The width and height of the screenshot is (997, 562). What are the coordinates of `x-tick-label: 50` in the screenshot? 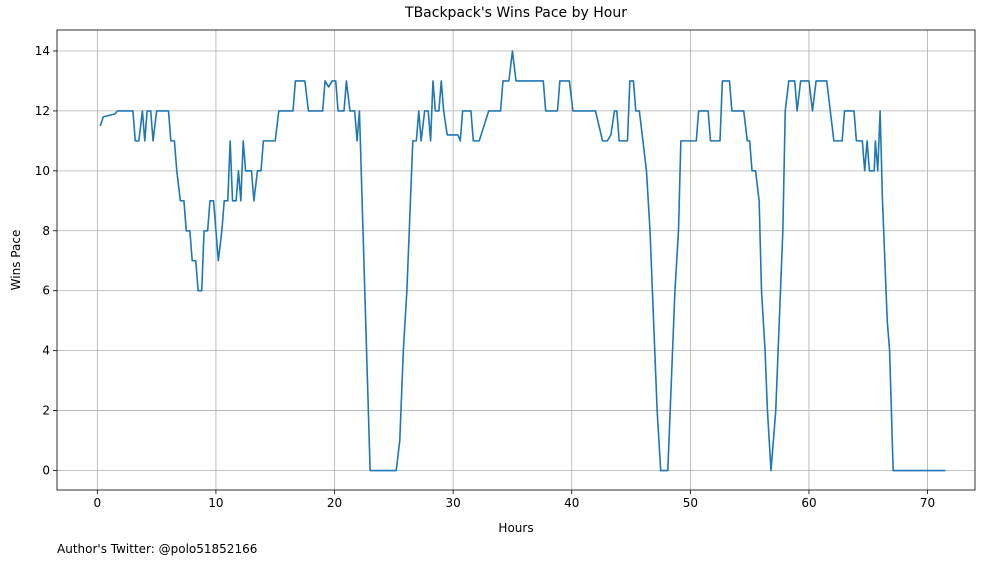 It's located at (690, 503).